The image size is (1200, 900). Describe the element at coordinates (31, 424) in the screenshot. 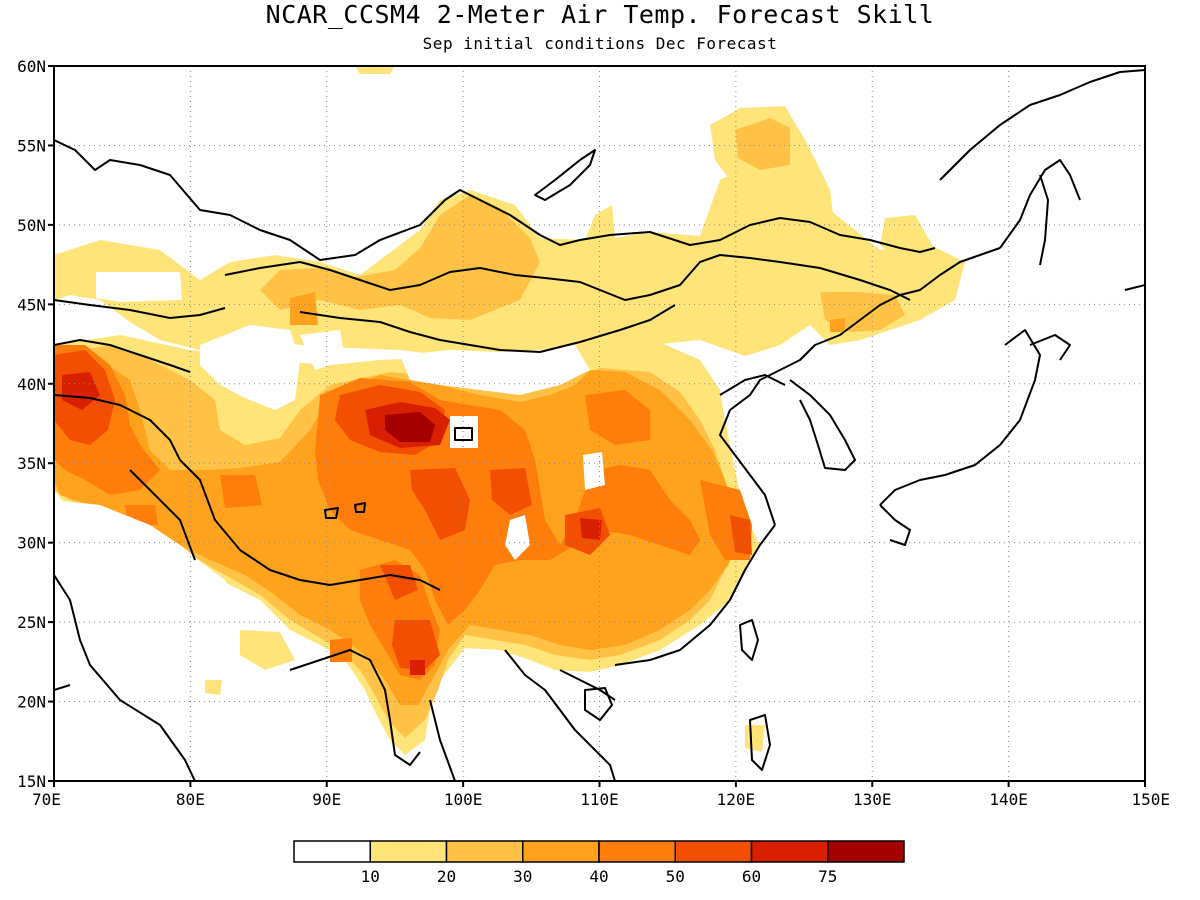

I see `lat-axis-labels: 15N 20N 25N 30N 35N 40N 45N 50N 55N 60N` at that location.